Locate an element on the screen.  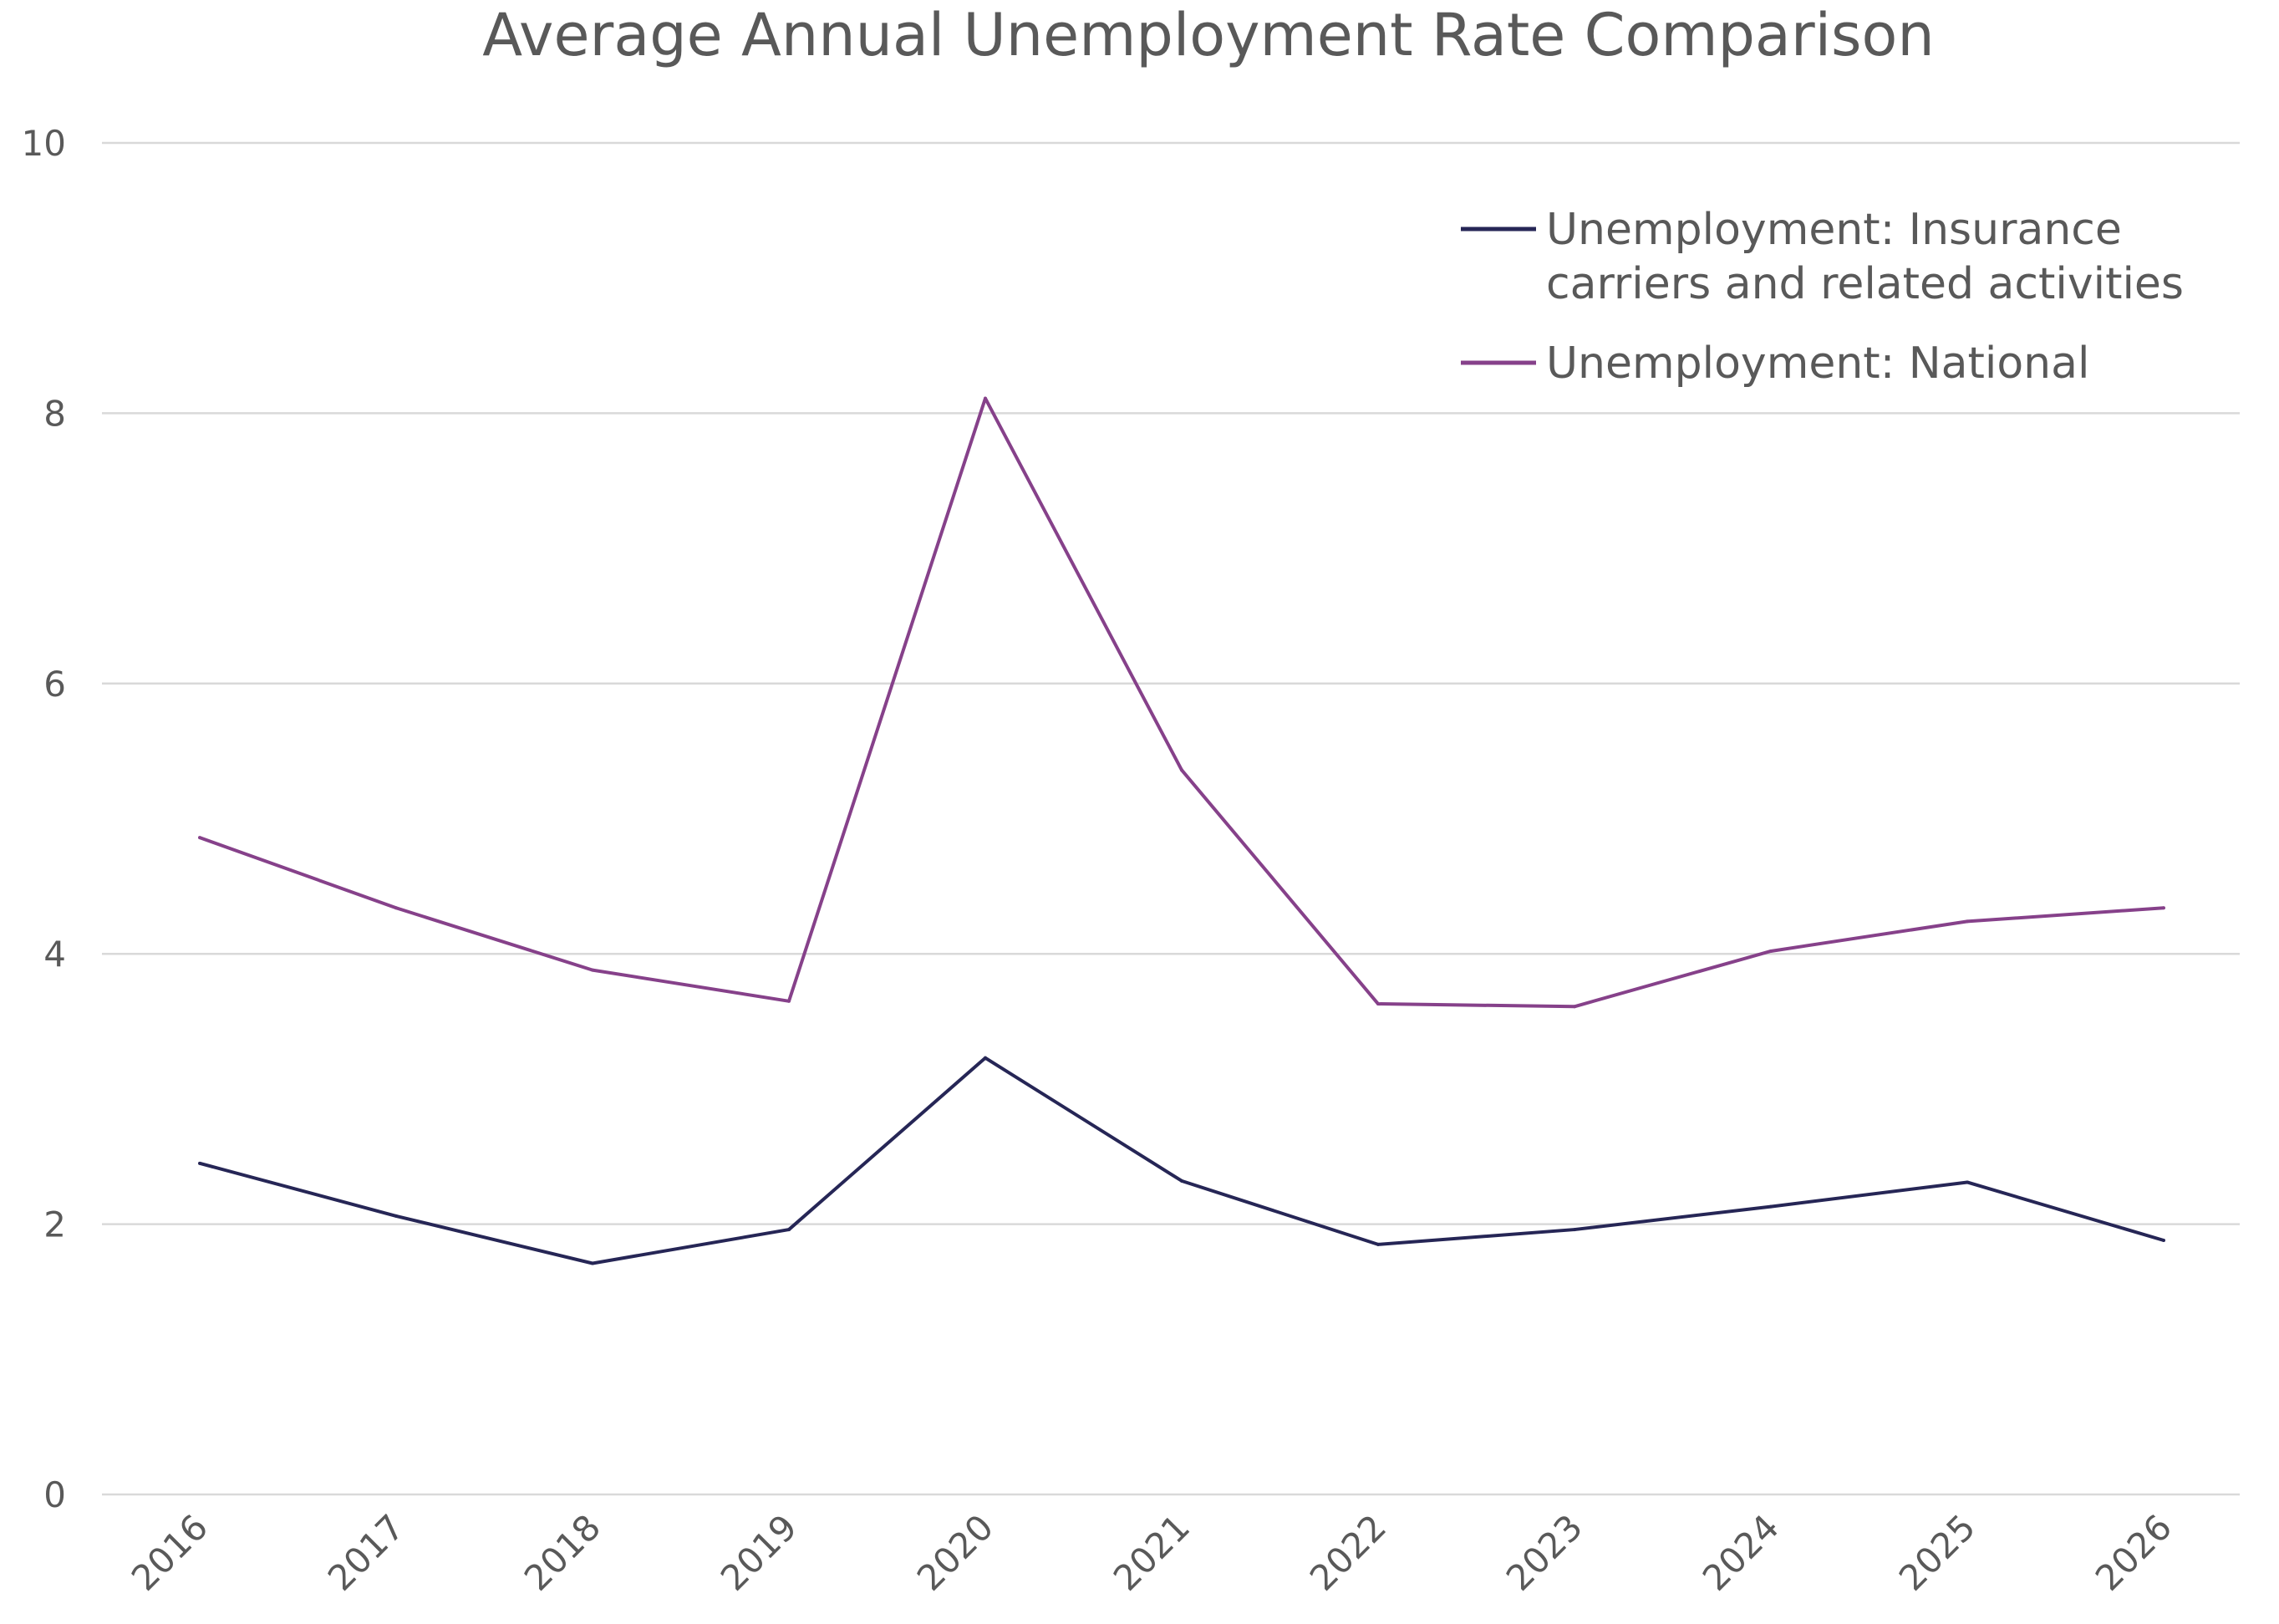
x-tick-label: 2020 is located at coordinates (955, 1552).